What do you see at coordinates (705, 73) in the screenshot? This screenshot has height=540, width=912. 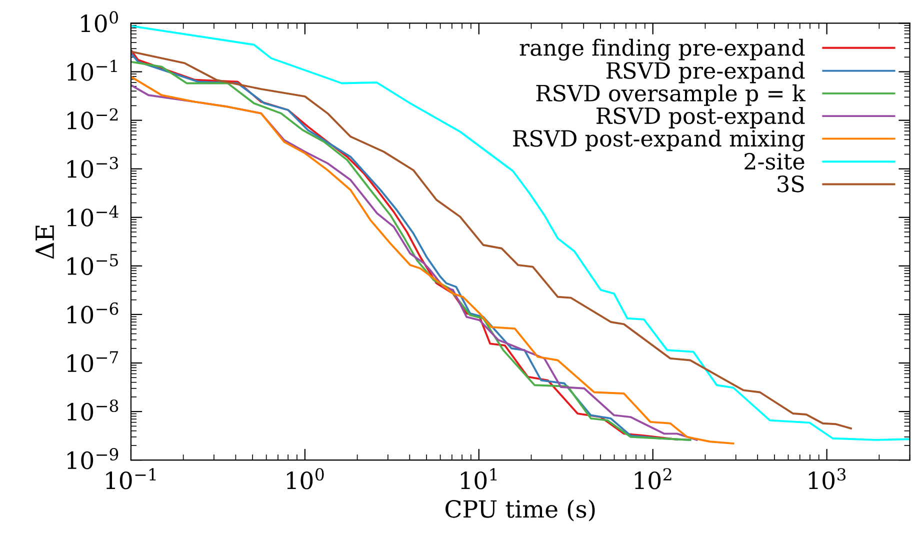 I see `legend-label: RSVD pre-expand` at bounding box center [705, 73].